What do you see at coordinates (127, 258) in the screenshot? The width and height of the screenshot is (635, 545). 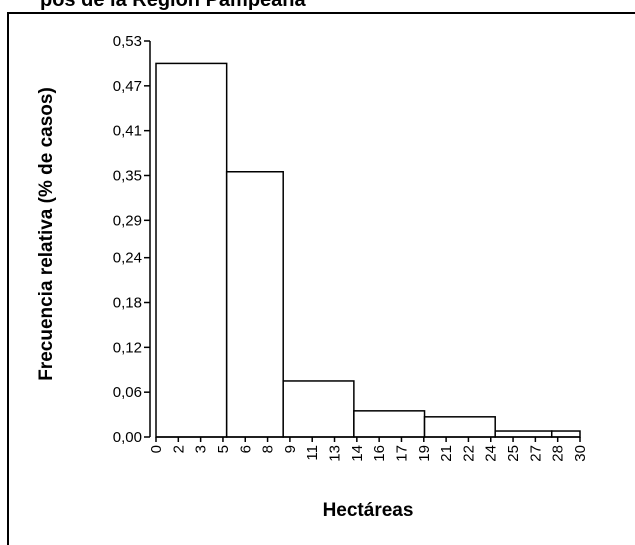 I see `y-tick-label-4: 0,24` at bounding box center [127, 258].